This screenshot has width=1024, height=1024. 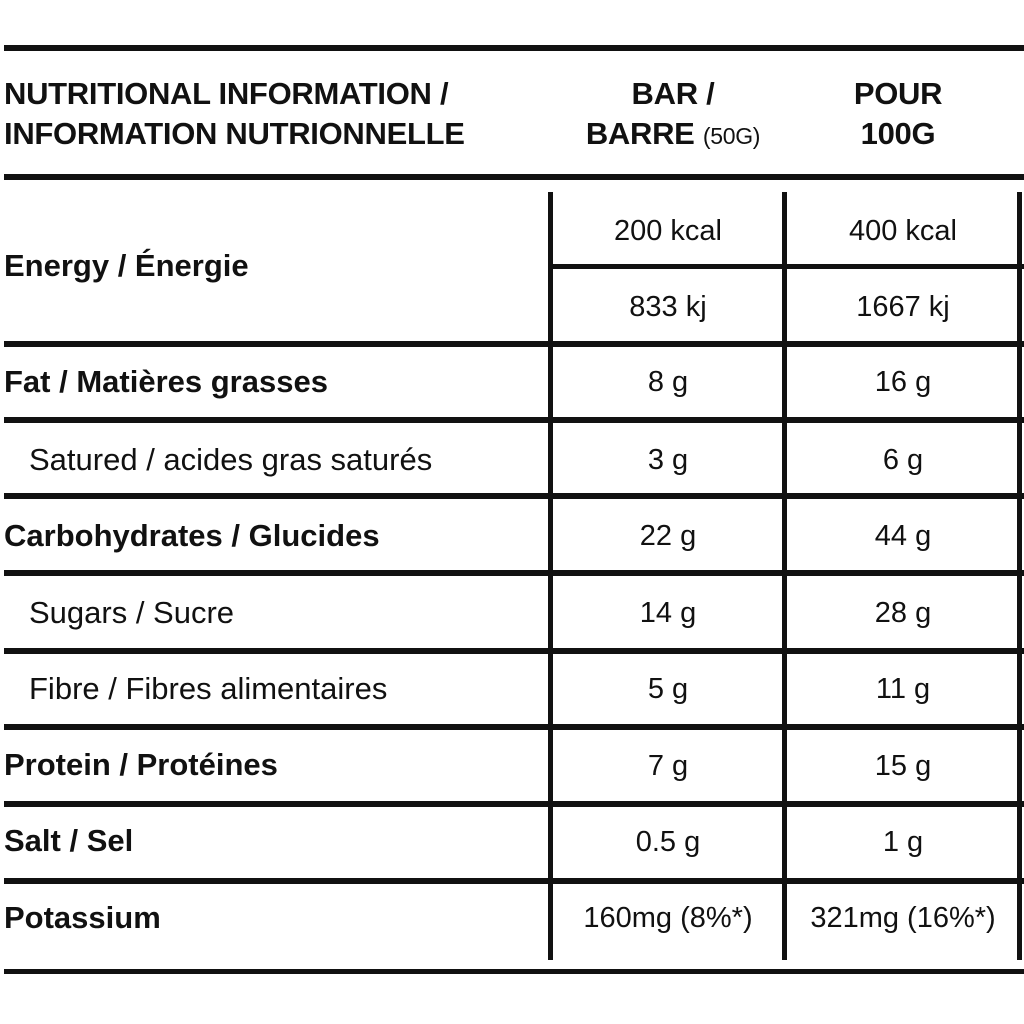 I want to click on rule-after-energy, so click(x=514, y=344).